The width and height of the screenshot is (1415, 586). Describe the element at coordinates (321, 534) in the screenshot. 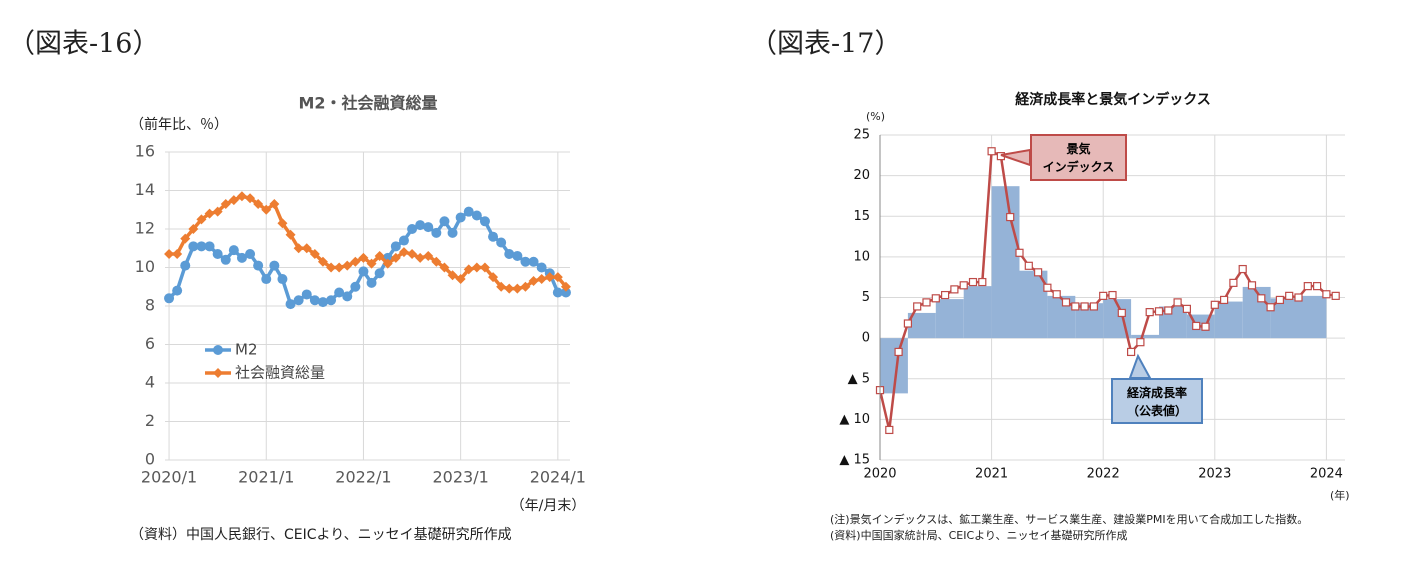

I see `note: （資料）中国人民銀行、CEICより、ニッセイ基礎研究所作成` at that location.